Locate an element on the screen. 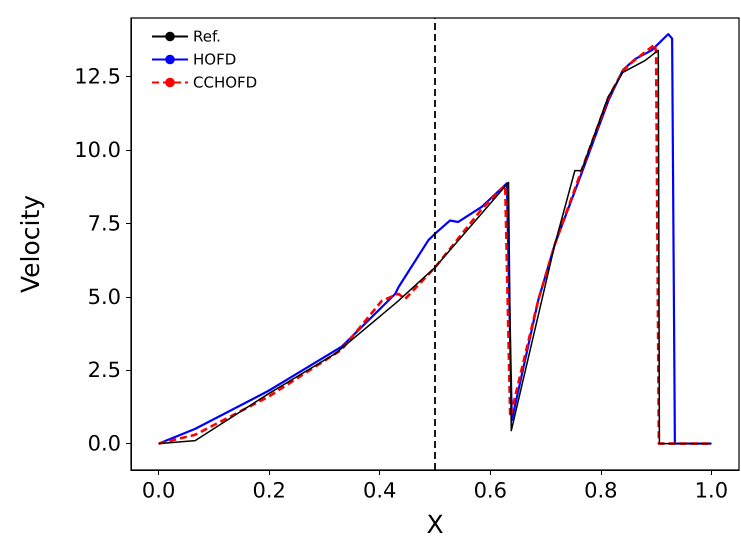 The height and width of the screenshot is (542, 741). legend-label: HOFD is located at coordinates (214, 59).